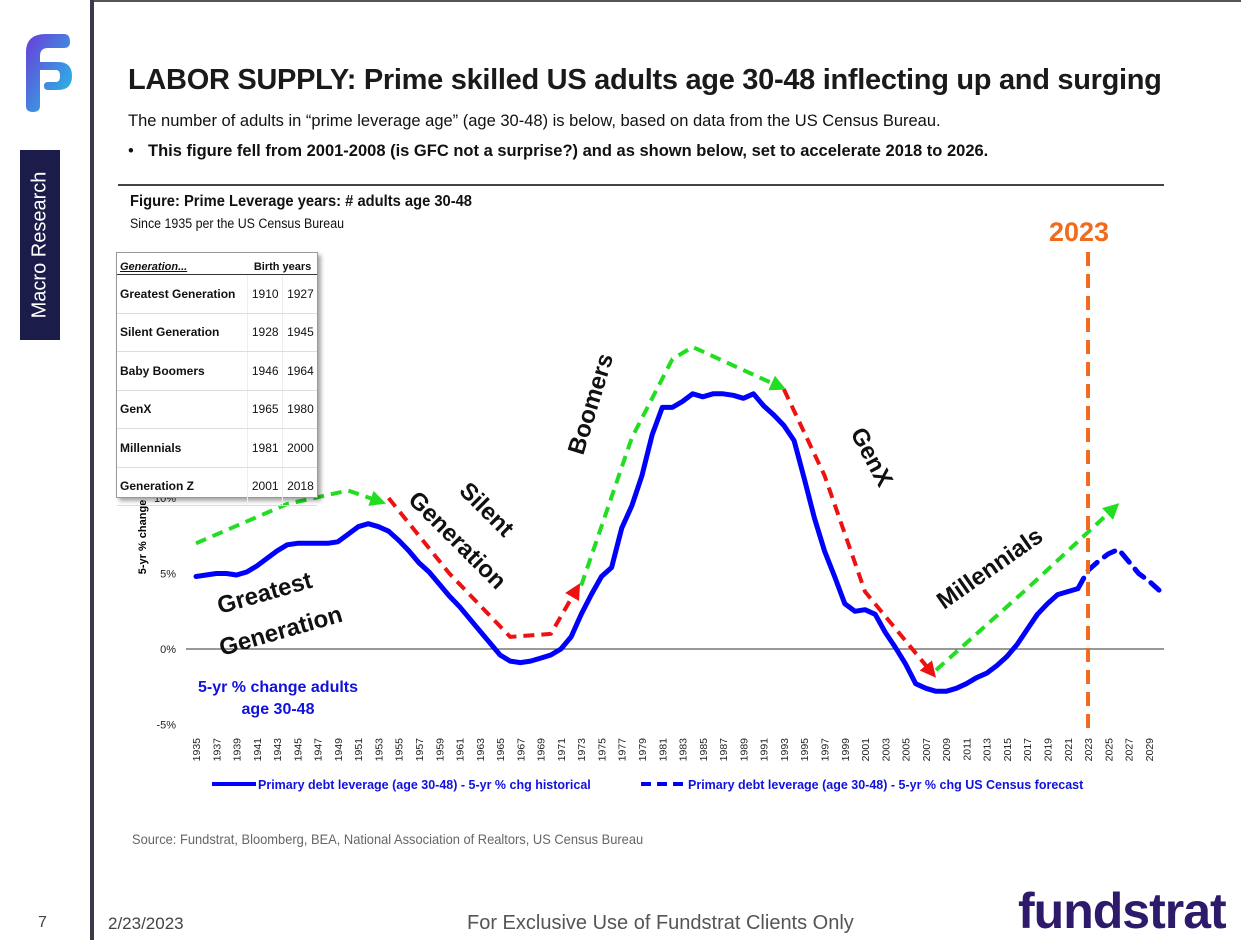 This screenshot has width=1241, height=940. I want to click on table-row: Baby Boomers 1946 1964, so click(217, 371).